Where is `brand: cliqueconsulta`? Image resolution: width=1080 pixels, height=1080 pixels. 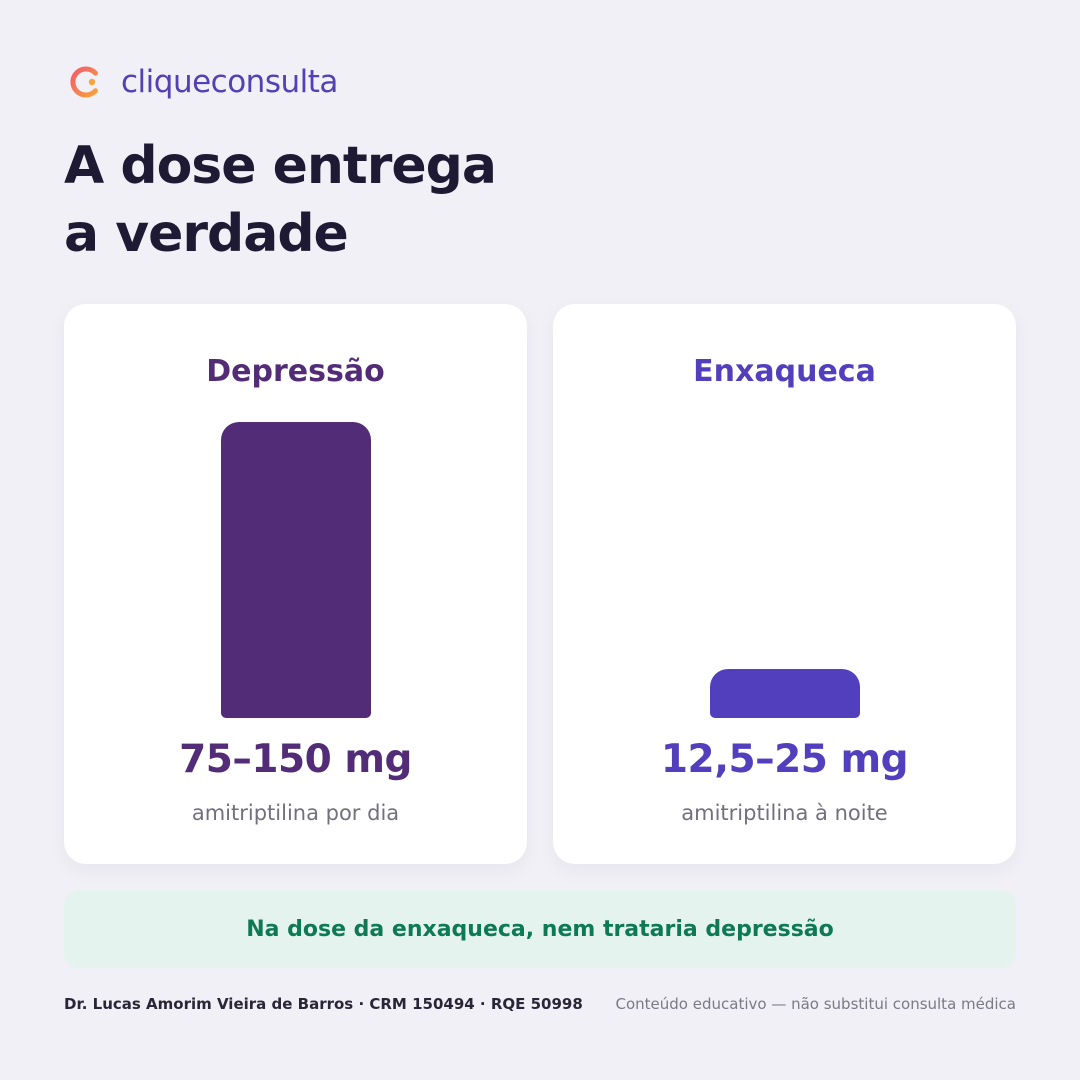
brand: cliqueconsulta is located at coordinates (202, 82).